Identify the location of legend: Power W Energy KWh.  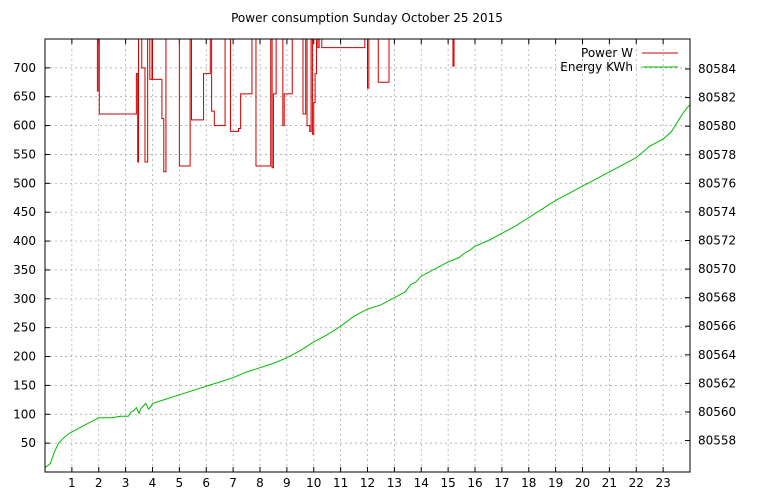
(619, 60).